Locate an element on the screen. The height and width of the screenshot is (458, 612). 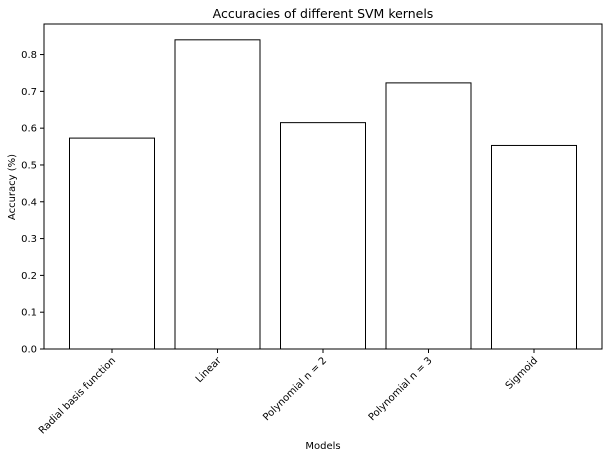
x-tick-label-3: Polynomial n = 3 is located at coordinates (401, 389).